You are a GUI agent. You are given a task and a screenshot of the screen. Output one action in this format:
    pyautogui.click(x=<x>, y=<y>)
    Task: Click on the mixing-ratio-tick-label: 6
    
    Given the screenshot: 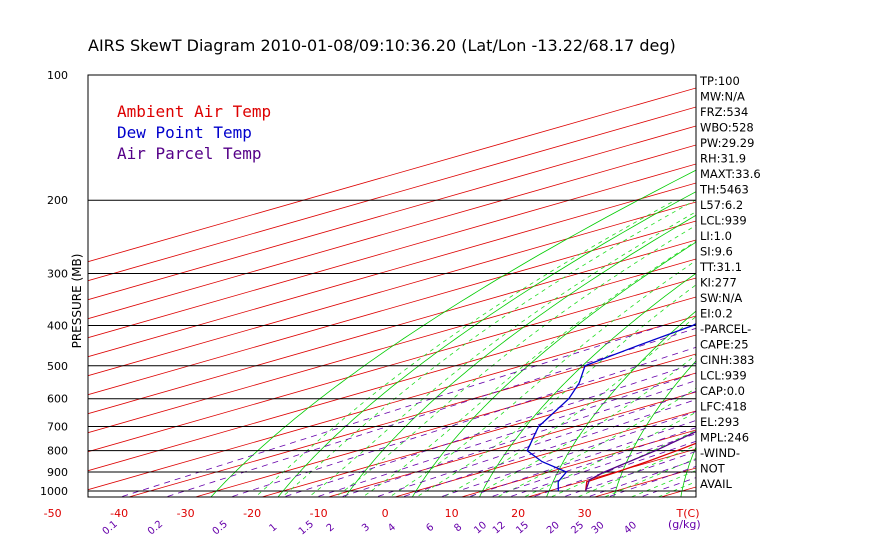 What is the action you would take?
    pyautogui.click(x=430, y=528)
    